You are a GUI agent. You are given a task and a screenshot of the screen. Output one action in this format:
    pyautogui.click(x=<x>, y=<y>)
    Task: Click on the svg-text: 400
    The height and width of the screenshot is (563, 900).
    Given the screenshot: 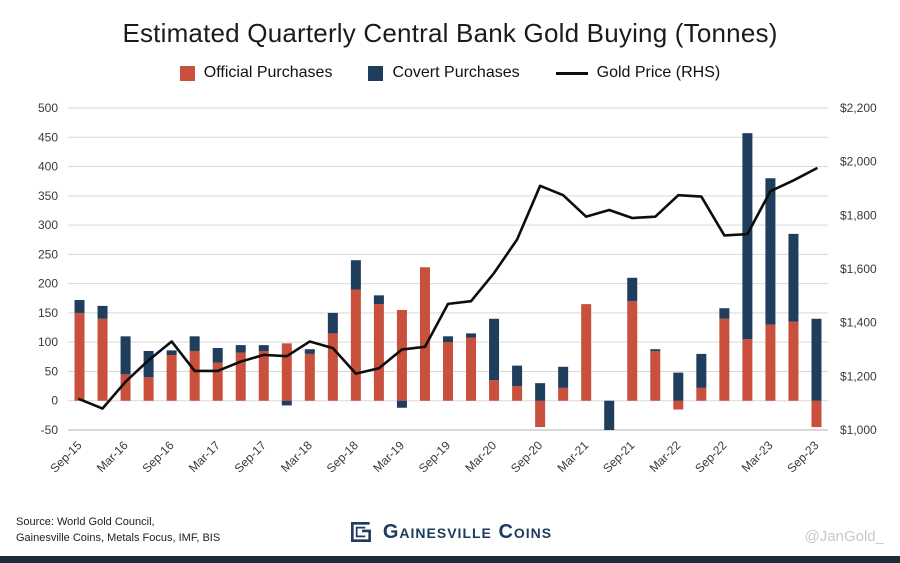 What is the action you would take?
    pyautogui.click(x=48, y=167)
    